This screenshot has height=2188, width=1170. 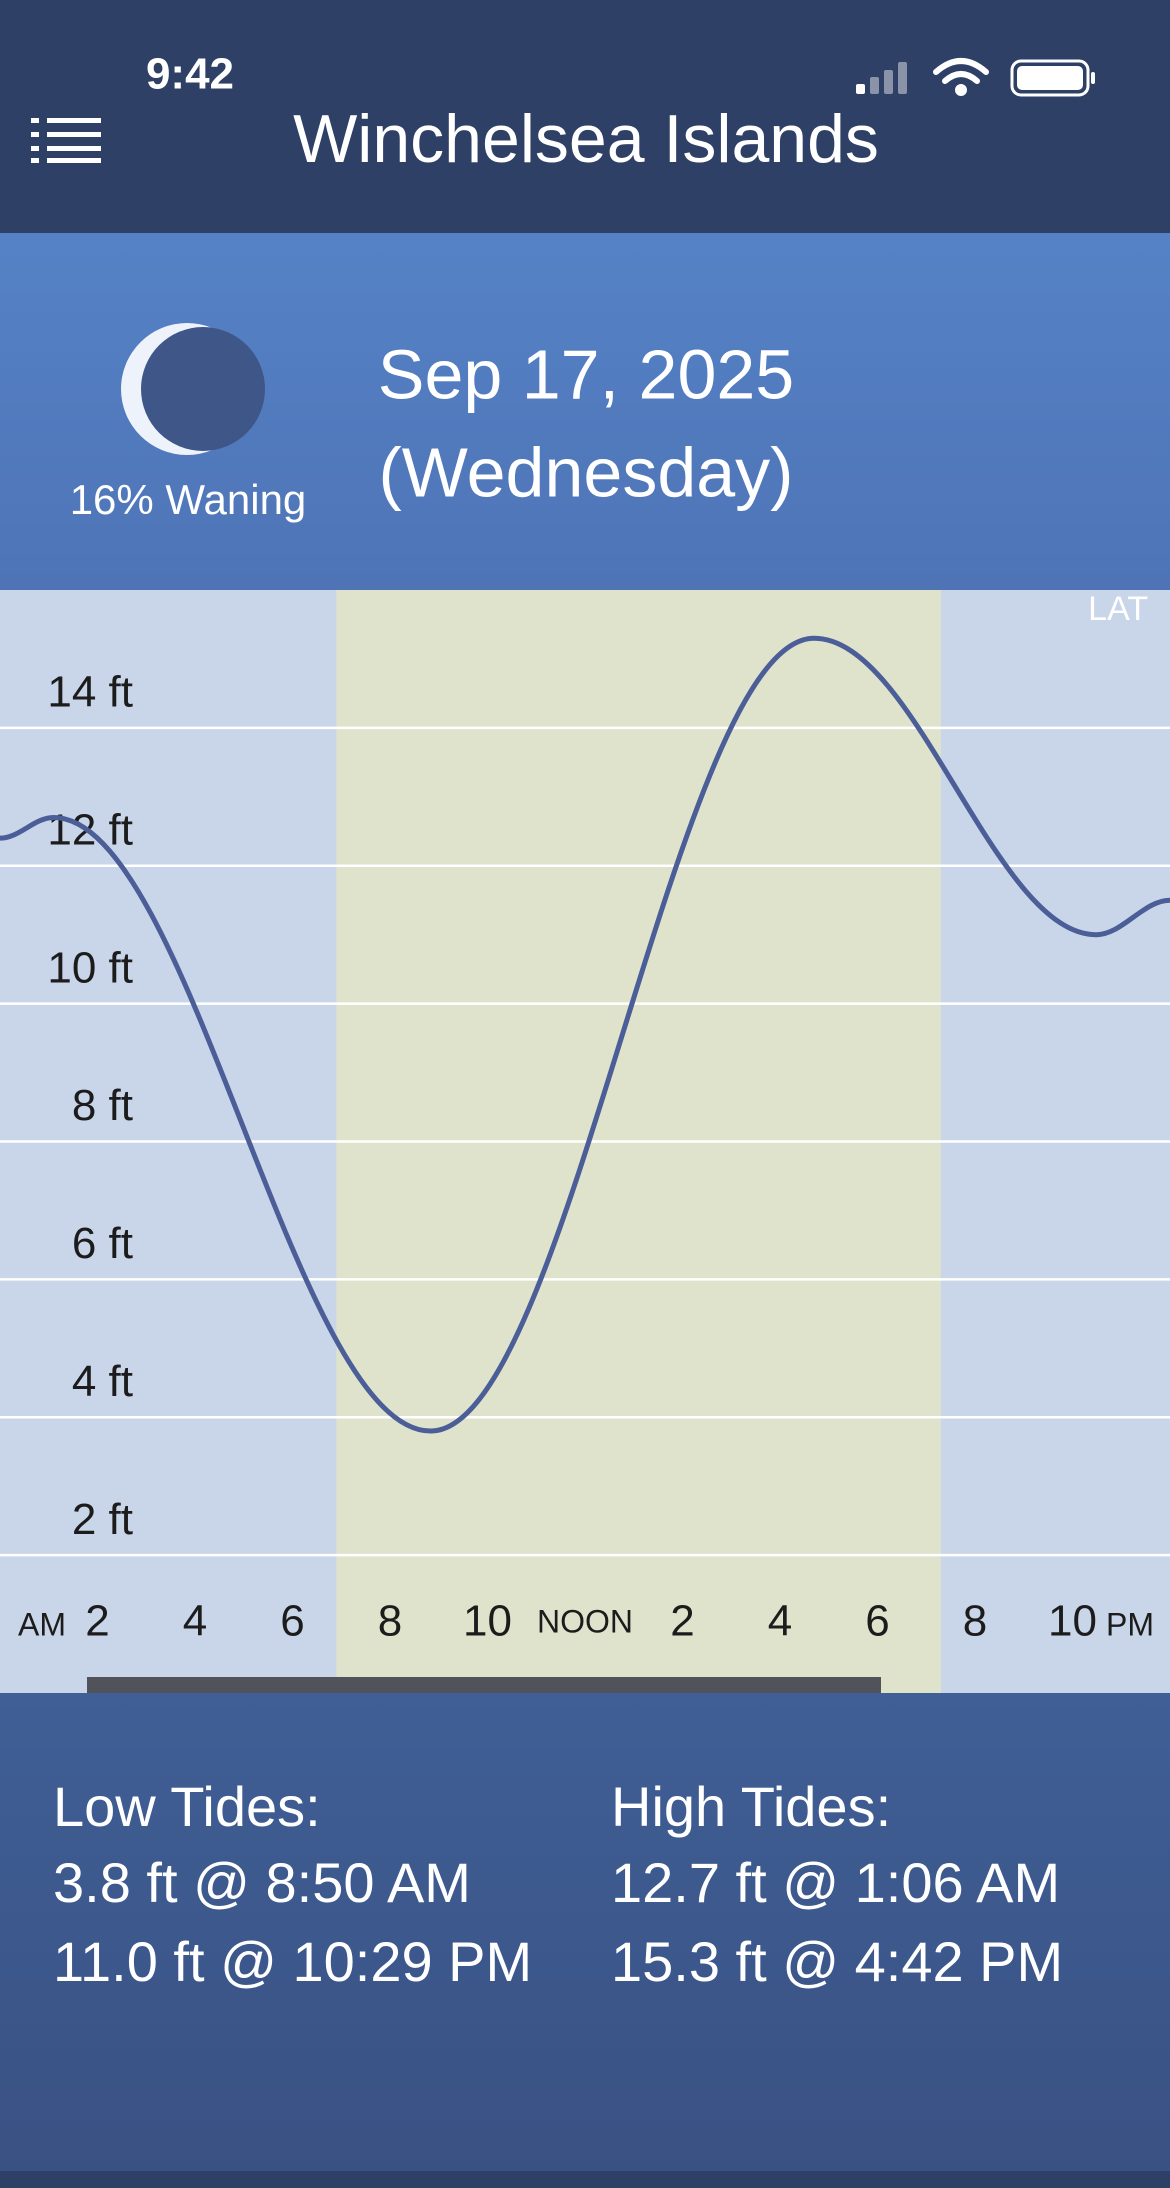 What do you see at coordinates (961, 77) in the screenshot?
I see `wifi-icon` at bounding box center [961, 77].